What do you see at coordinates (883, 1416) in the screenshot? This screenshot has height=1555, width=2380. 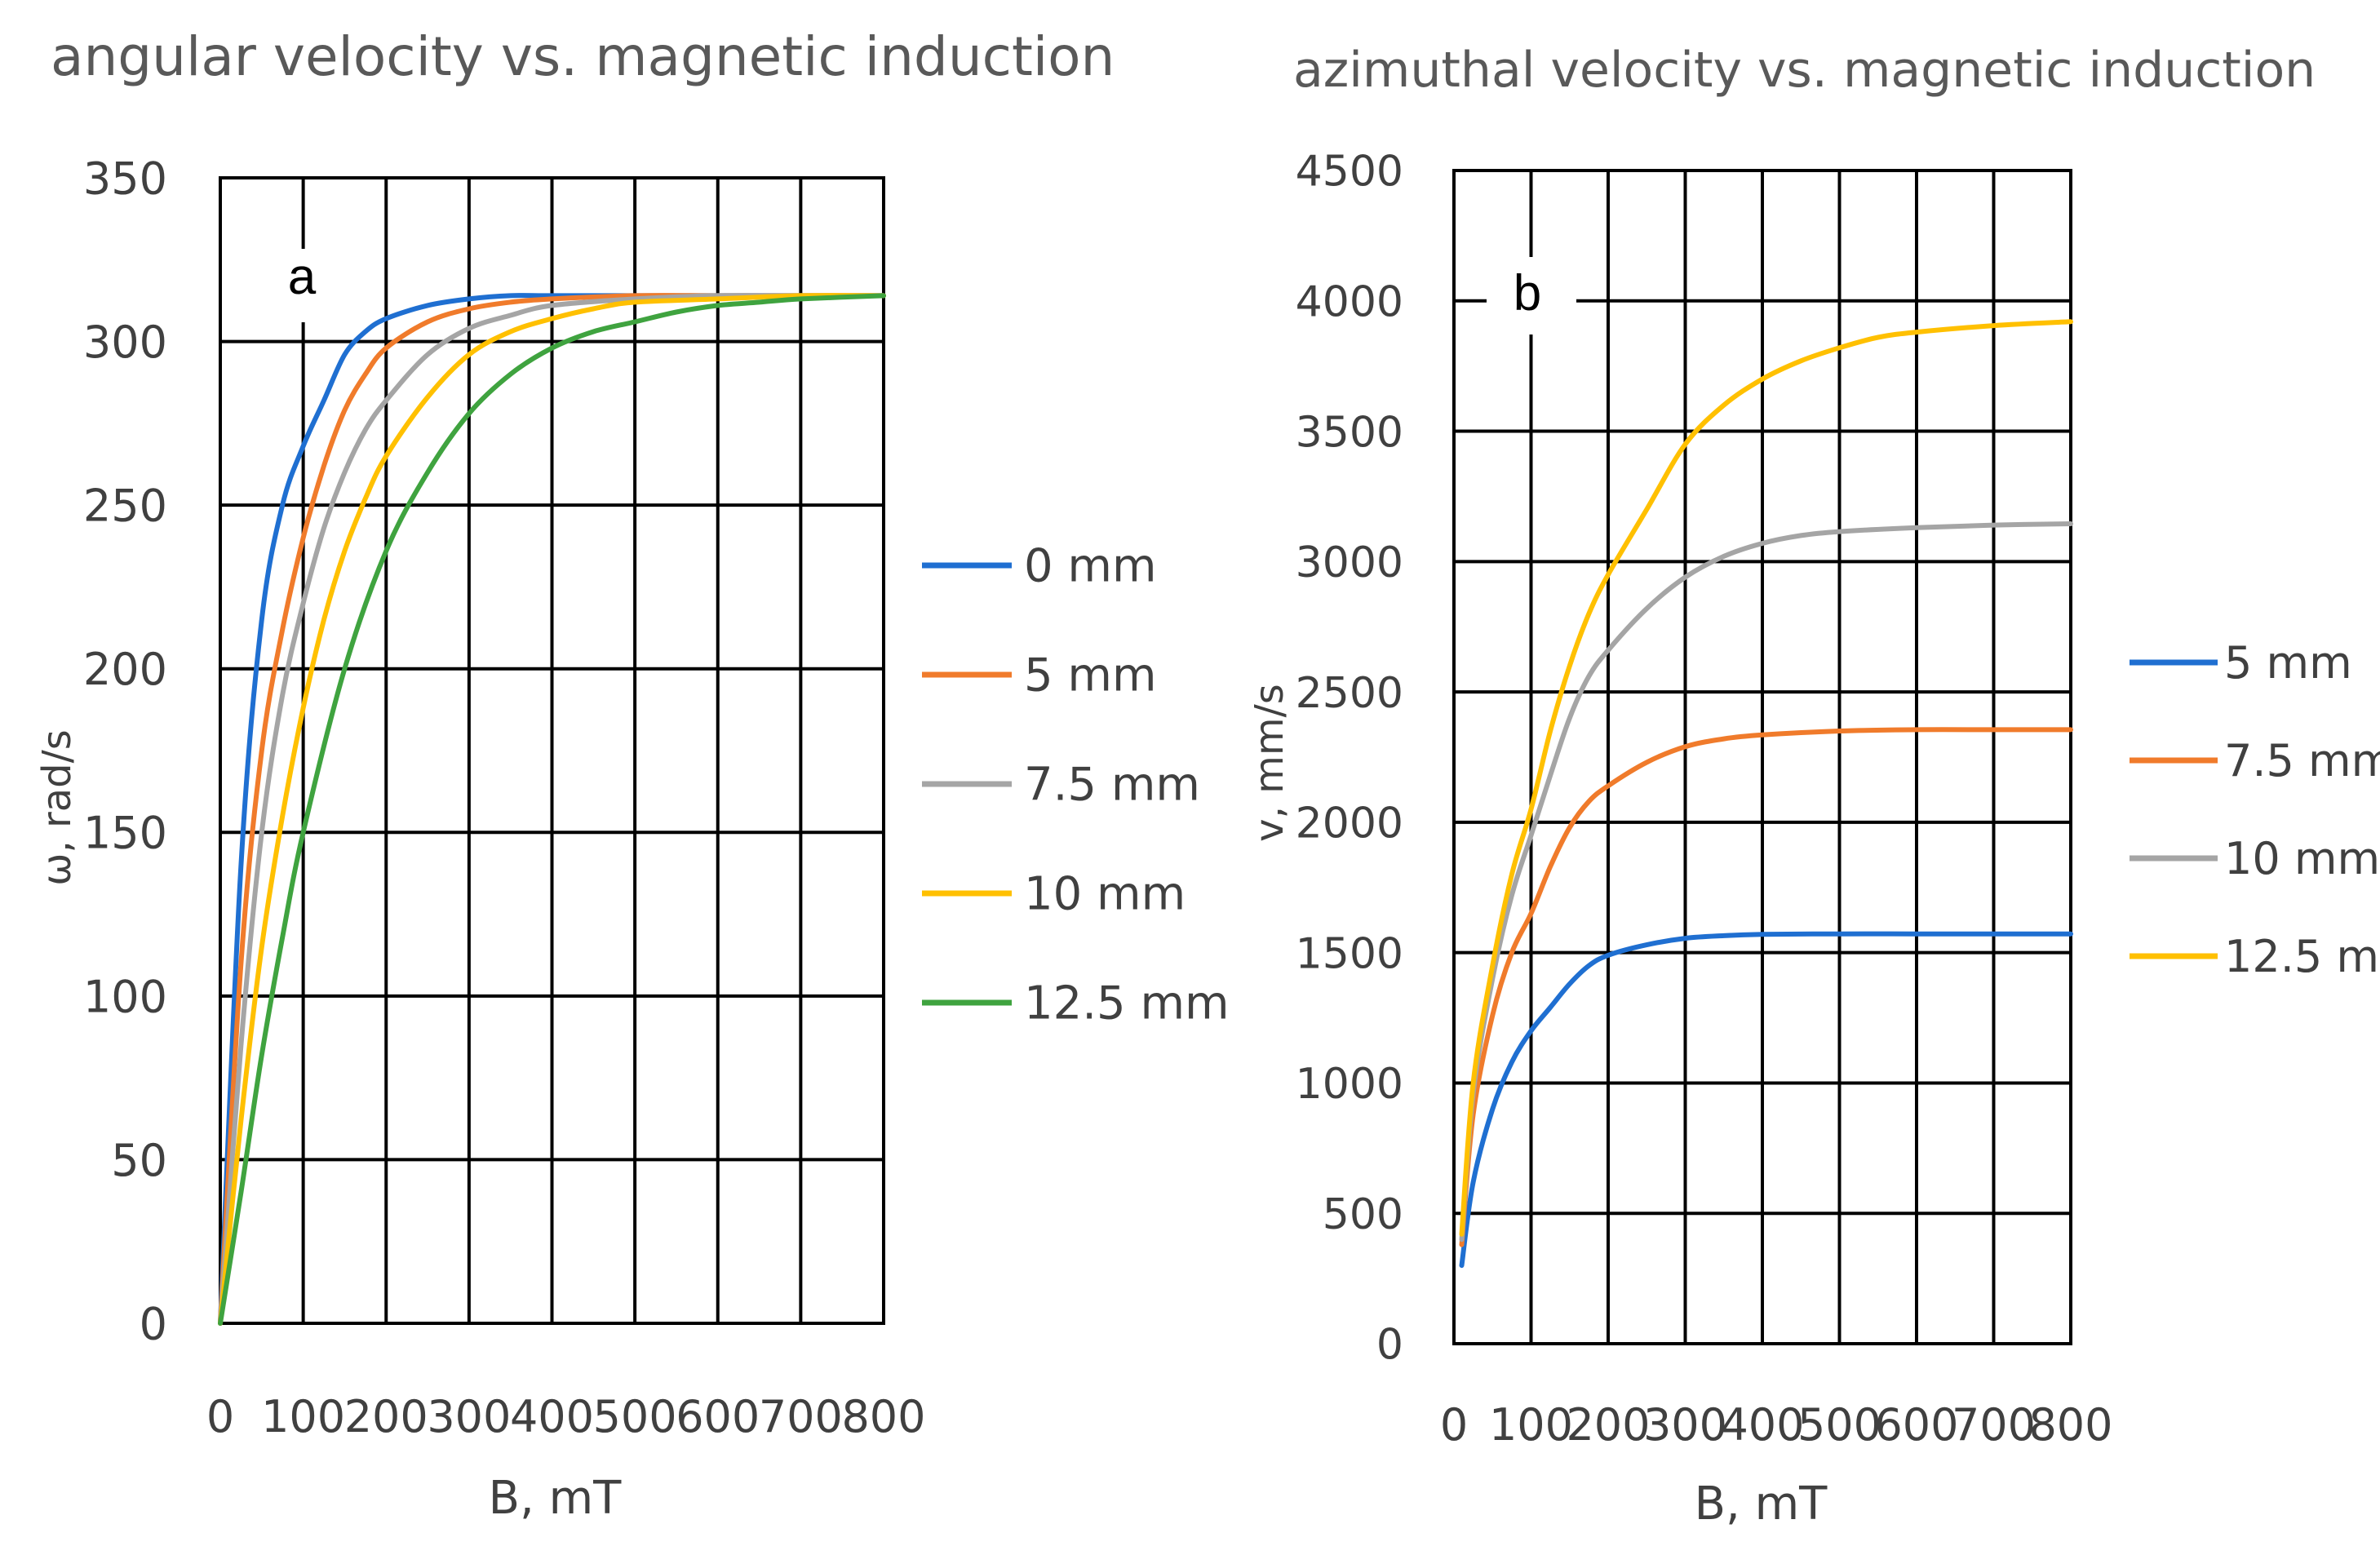 I see `chart-a-x-tick-label: 800` at bounding box center [883, 1416].